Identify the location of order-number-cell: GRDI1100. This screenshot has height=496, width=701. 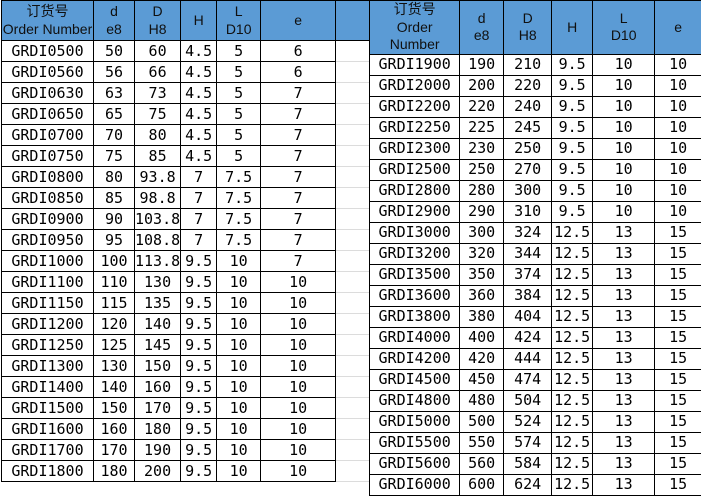
(47, 282).